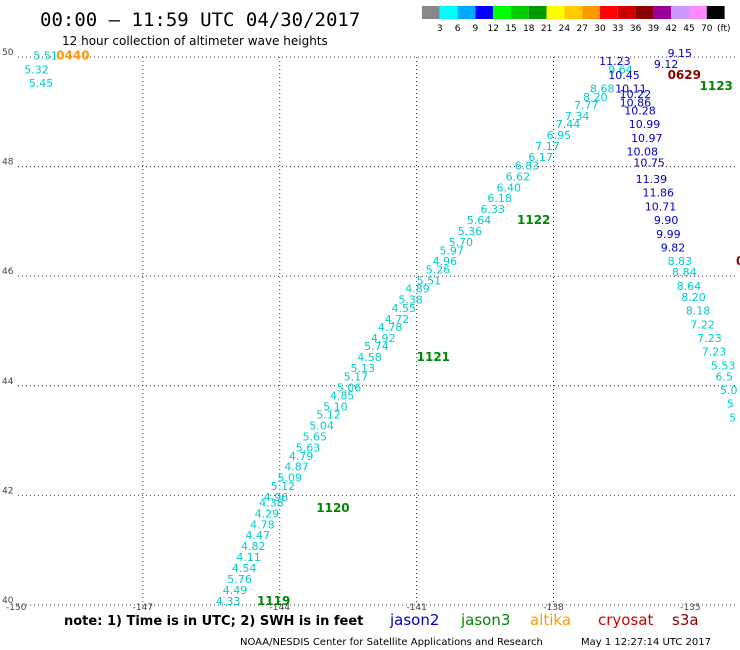 This screenshot has height=650, width=740. What do you see at coordinates (356, 376) in the screenshot?
I see `wave-height-value: 5.17` at bounding box center [356, 376].